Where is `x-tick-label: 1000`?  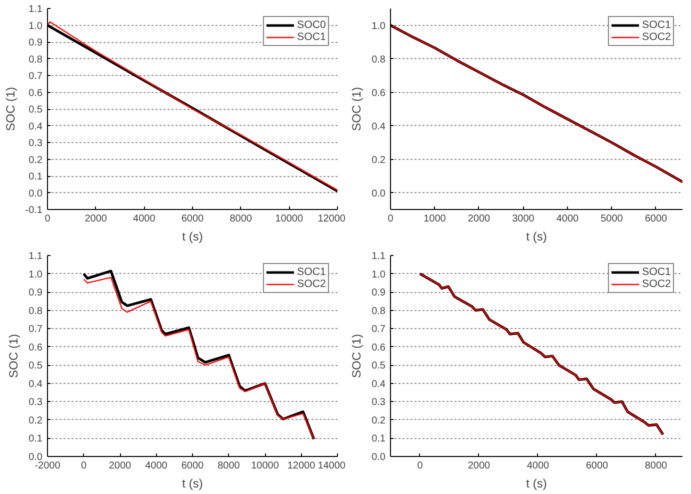
x-tick-label: 1000 is located at coordinates (435, 219).